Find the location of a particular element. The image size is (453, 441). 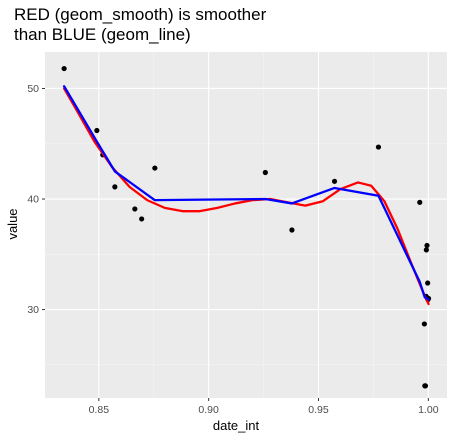

x-axis-label: date_int is located at coordinates (236, 425).